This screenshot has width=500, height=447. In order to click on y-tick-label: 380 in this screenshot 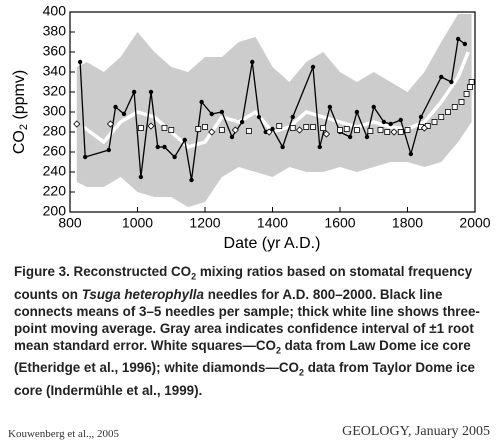, I will do `click(55, 31)`.